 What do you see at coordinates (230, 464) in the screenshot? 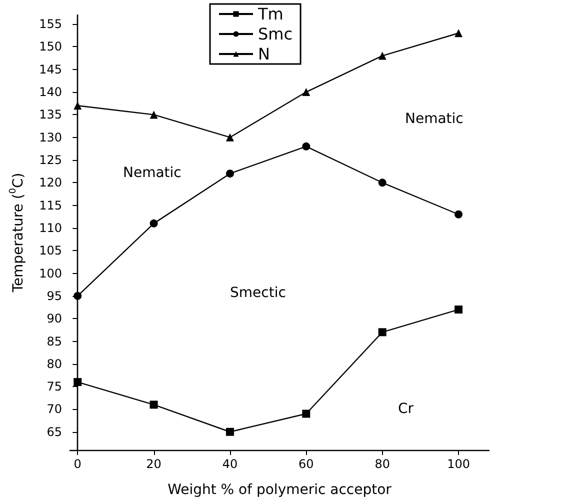
I see `x-tick-label: 40` at bounding box center [230, 464].